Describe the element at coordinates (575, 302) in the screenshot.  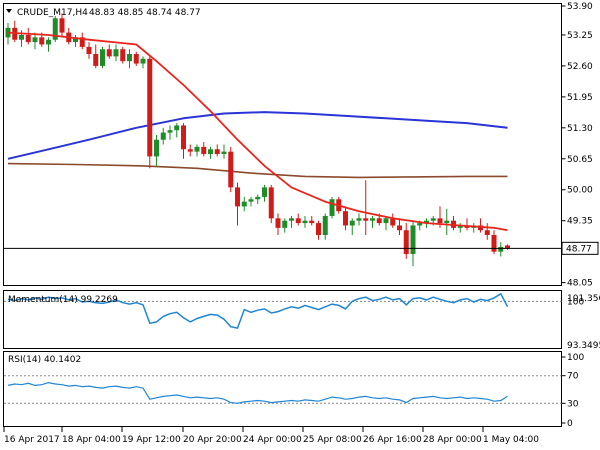
I see `momentum-tick-label: 100` at that location.